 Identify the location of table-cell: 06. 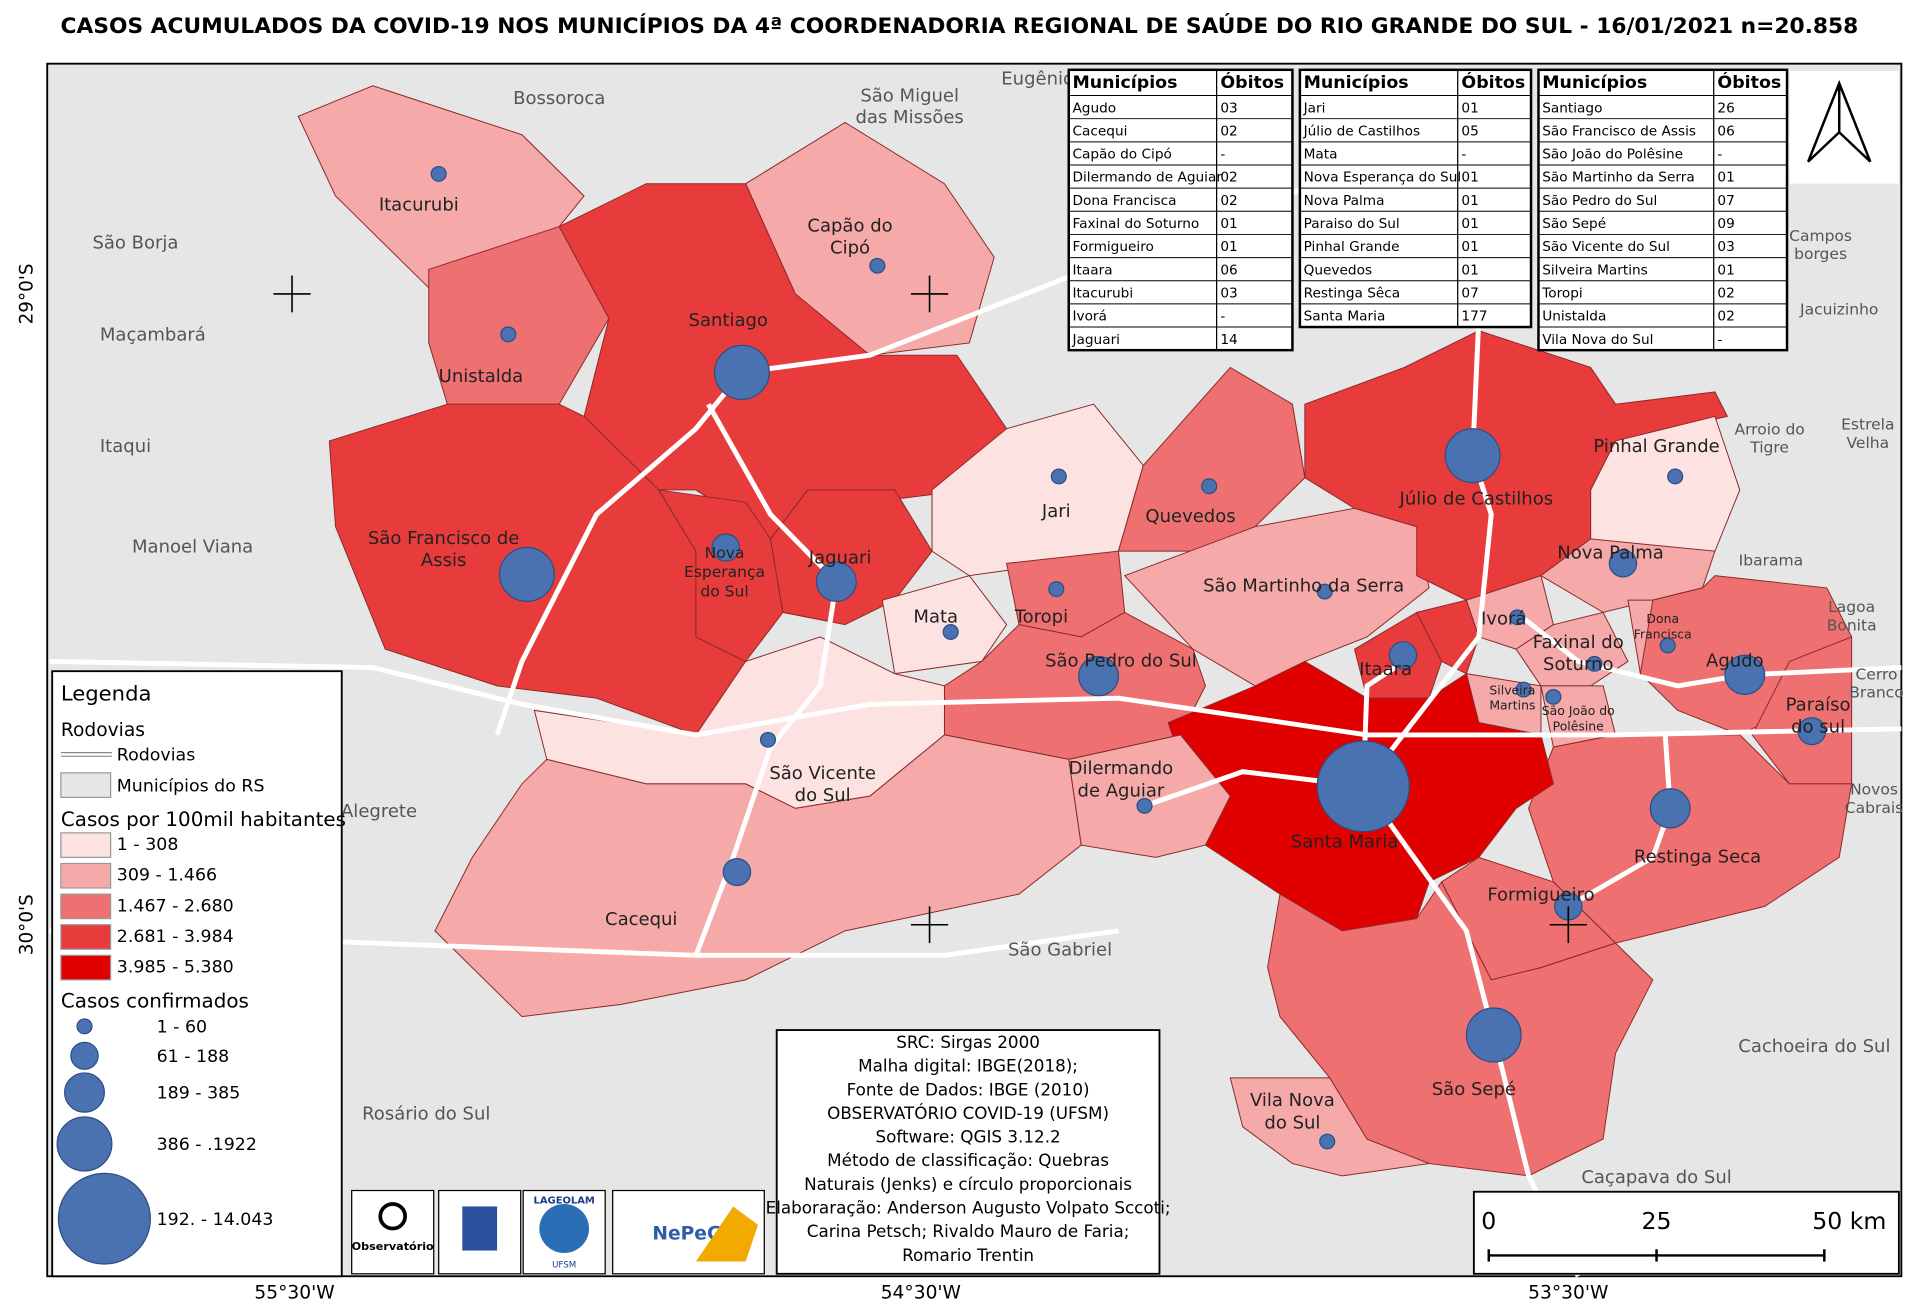
(1228, 270).